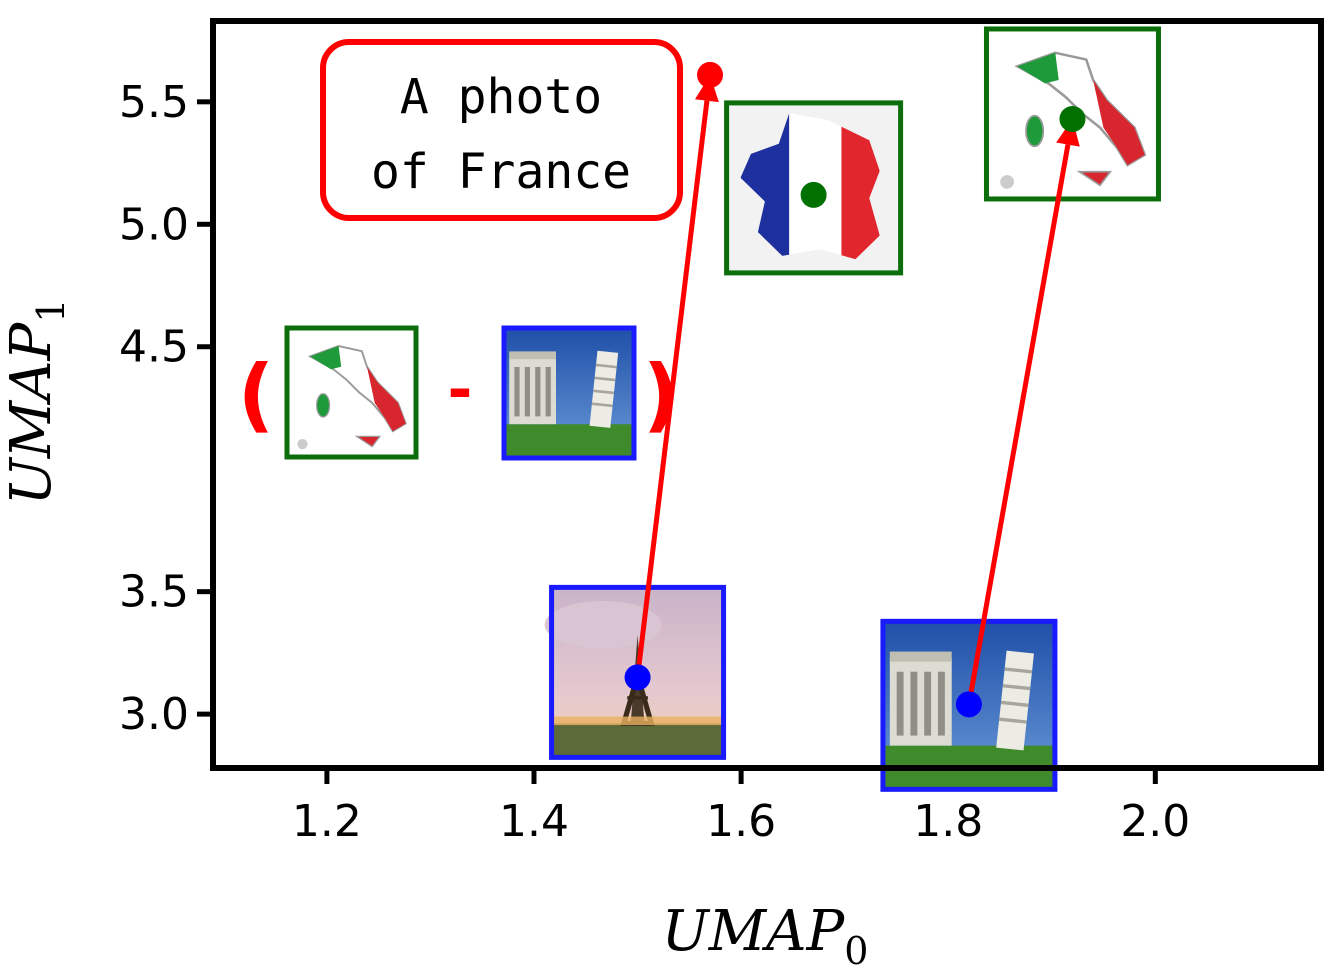  What do you see at coordinates (569, 393) in the screenshot?
I see `pisa-photo-thumbnail-small` at bounding box center [569, 393].